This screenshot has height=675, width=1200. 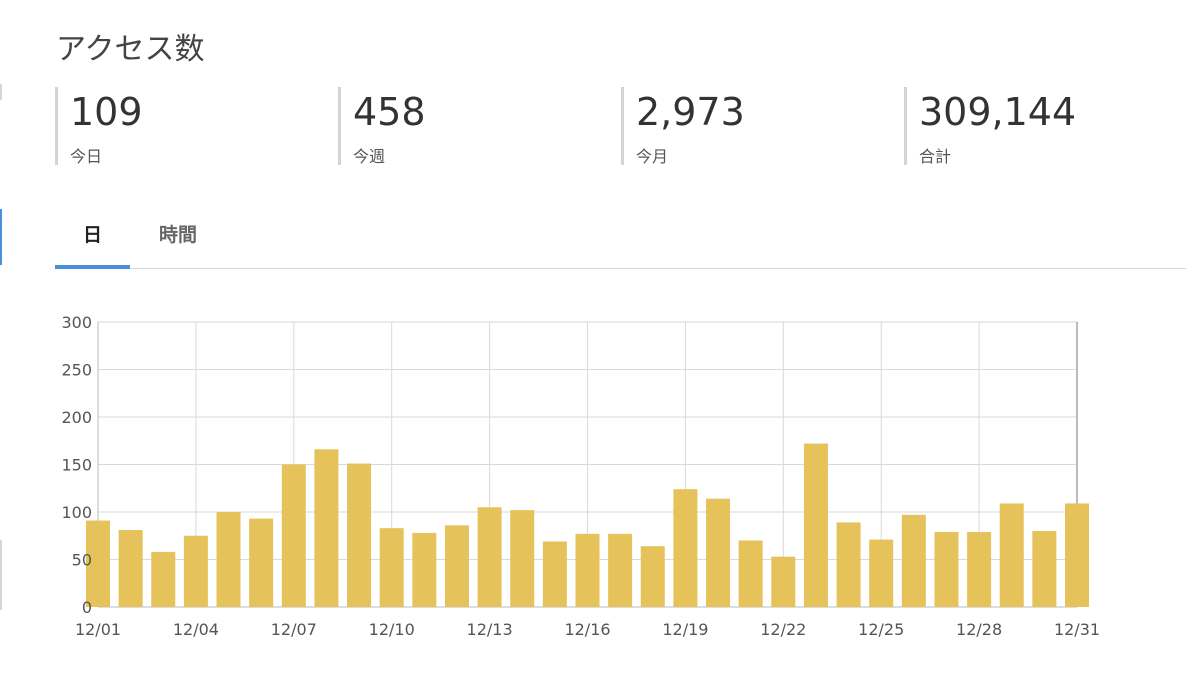 What do you see at coordinates (76, 465) in the screenshot?
I see `y-tick-label: 150` at bounding box center [76, 465].